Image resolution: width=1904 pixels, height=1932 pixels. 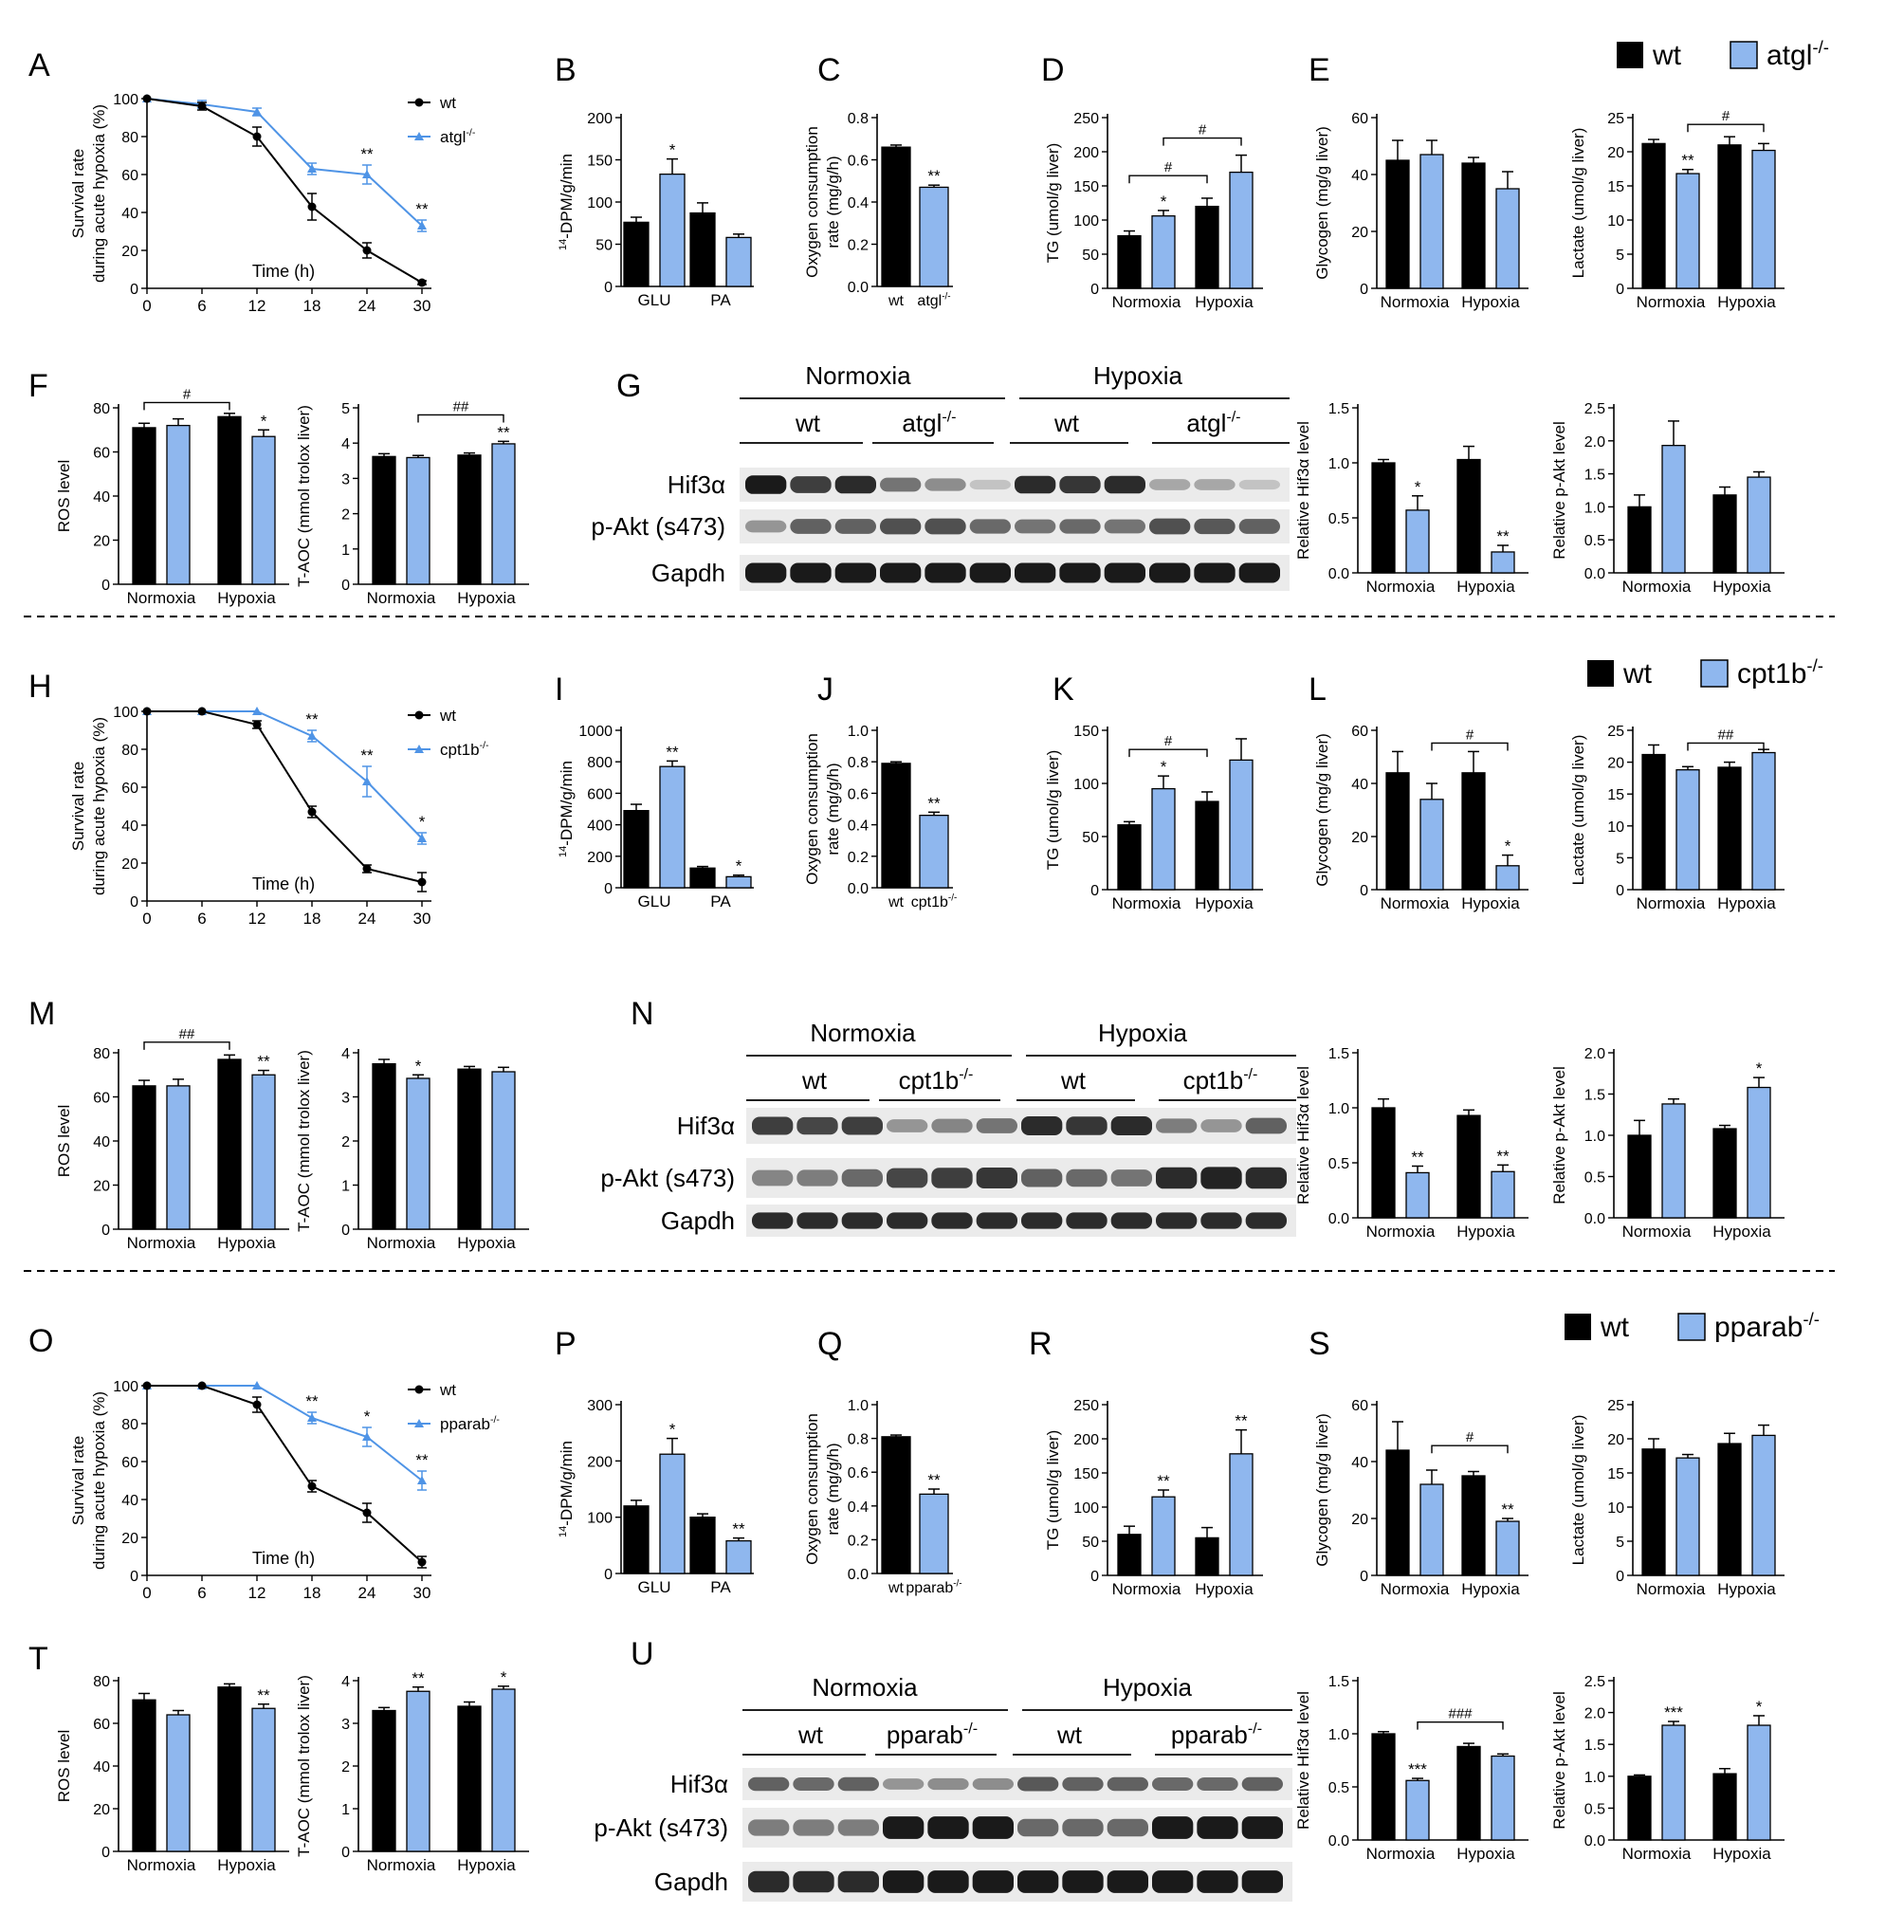 What do you see at coordinates (1615, 153) in the screenshot?
I see `y-tick-label: 20` at bounding box center [1615, 153].